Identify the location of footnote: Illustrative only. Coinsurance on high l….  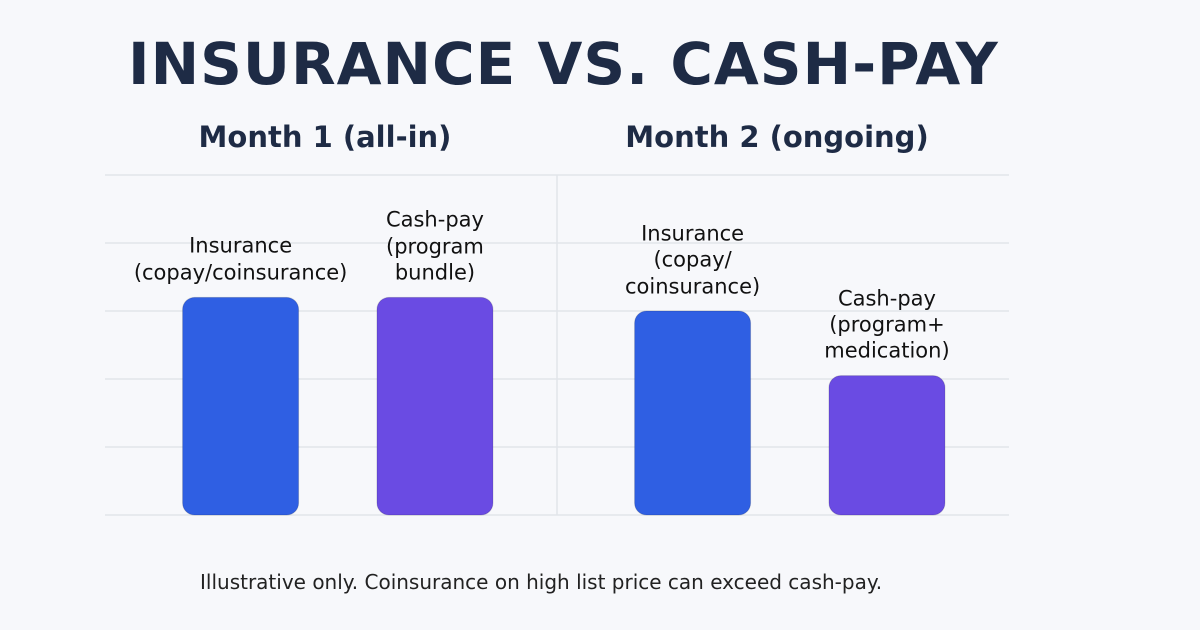
(541, 582).